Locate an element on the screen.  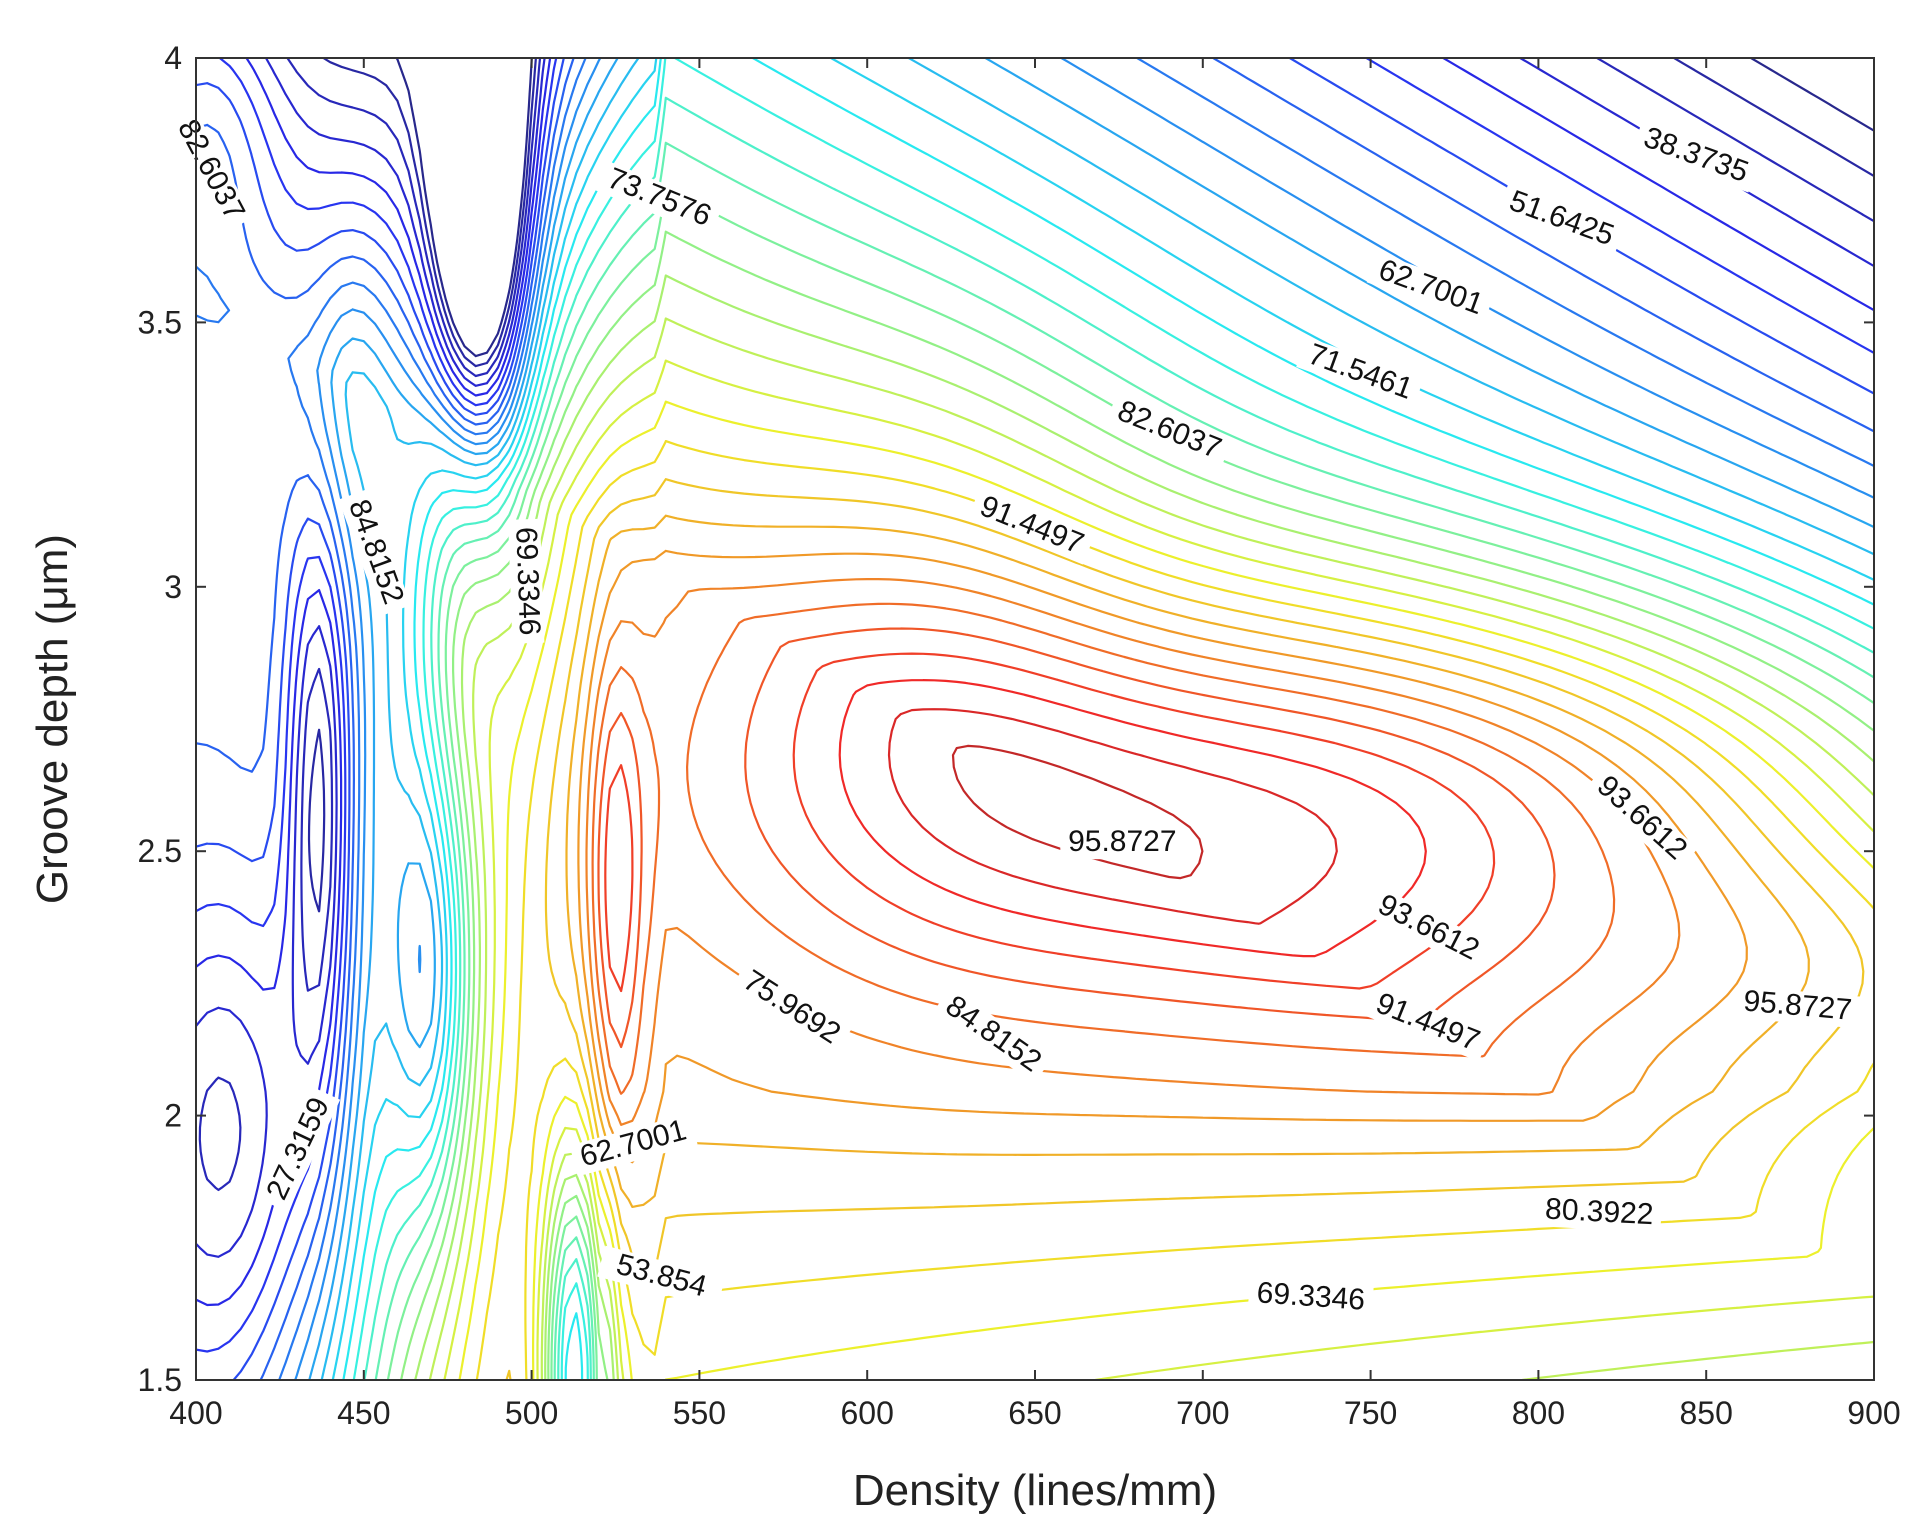
y-tick-label: 3.5 is located at coordinates (160, 322).